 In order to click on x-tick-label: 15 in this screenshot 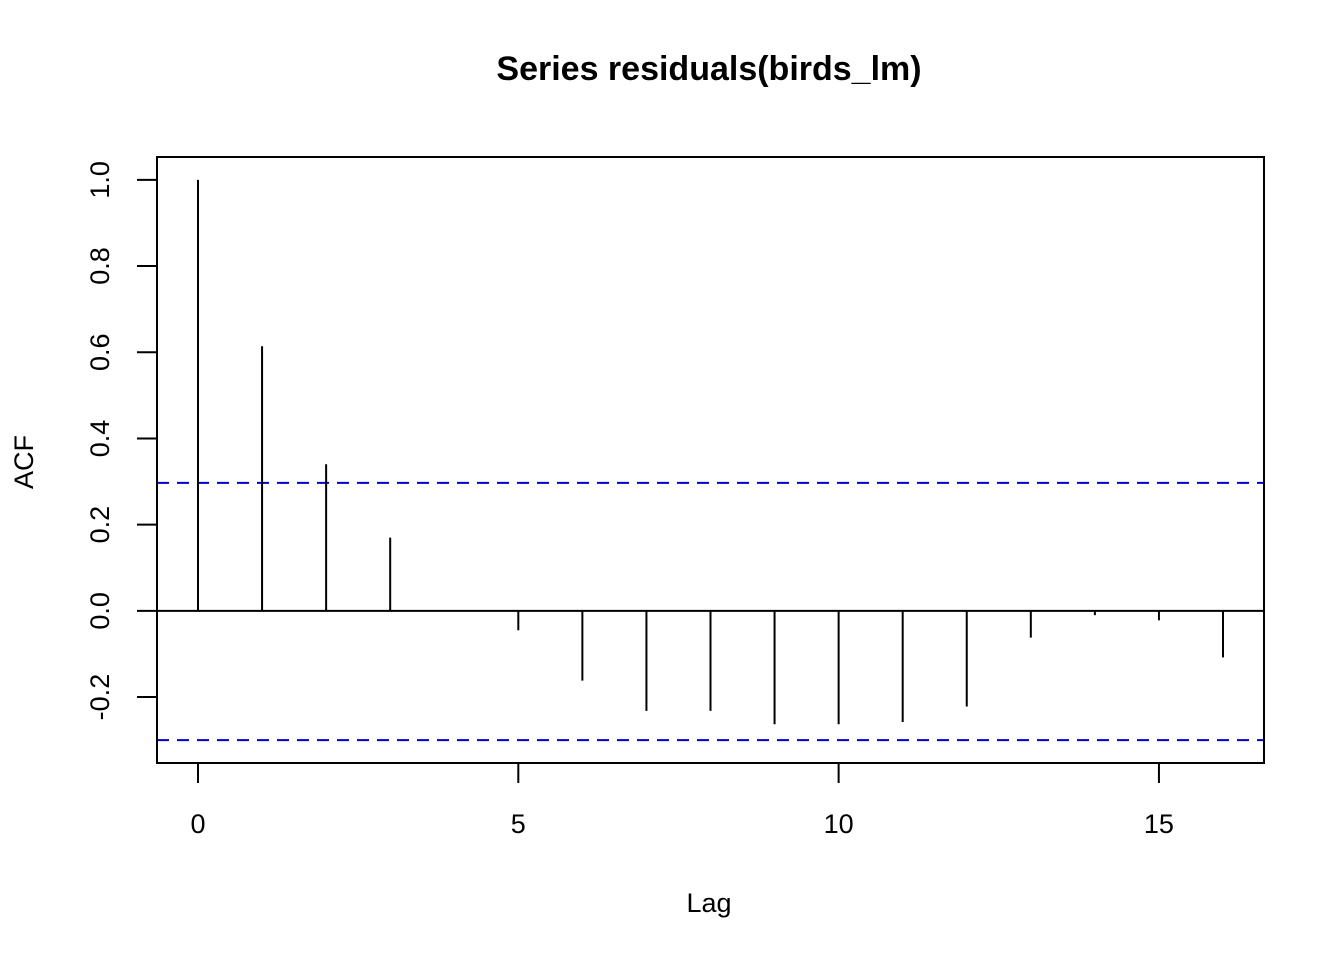, I will do `click(1159, 824)`.